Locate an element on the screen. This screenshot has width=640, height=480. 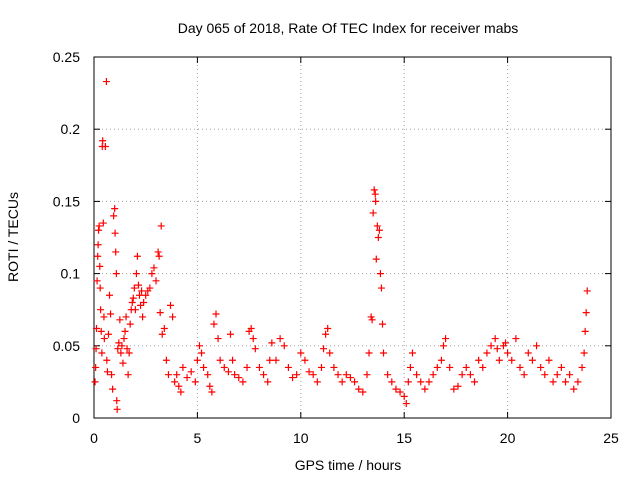
y-axis-label: ROTI / TECUs is located at coordinates (13, 237).